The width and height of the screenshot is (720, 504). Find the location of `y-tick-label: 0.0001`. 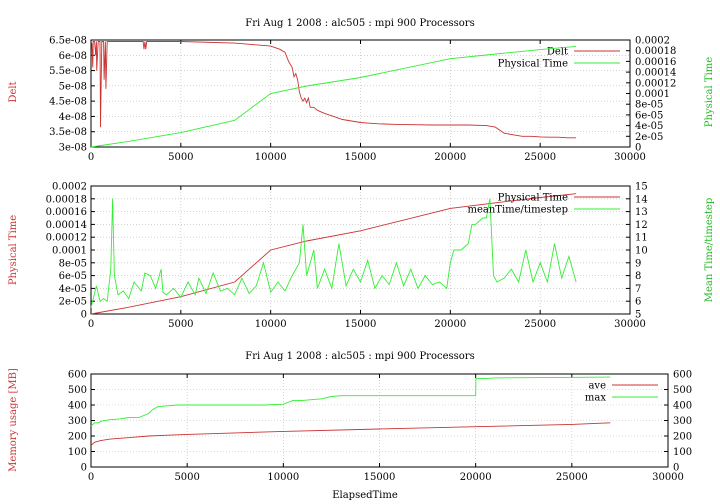

y-tick-label: 0.0001 is located at coordinates (69, 251).